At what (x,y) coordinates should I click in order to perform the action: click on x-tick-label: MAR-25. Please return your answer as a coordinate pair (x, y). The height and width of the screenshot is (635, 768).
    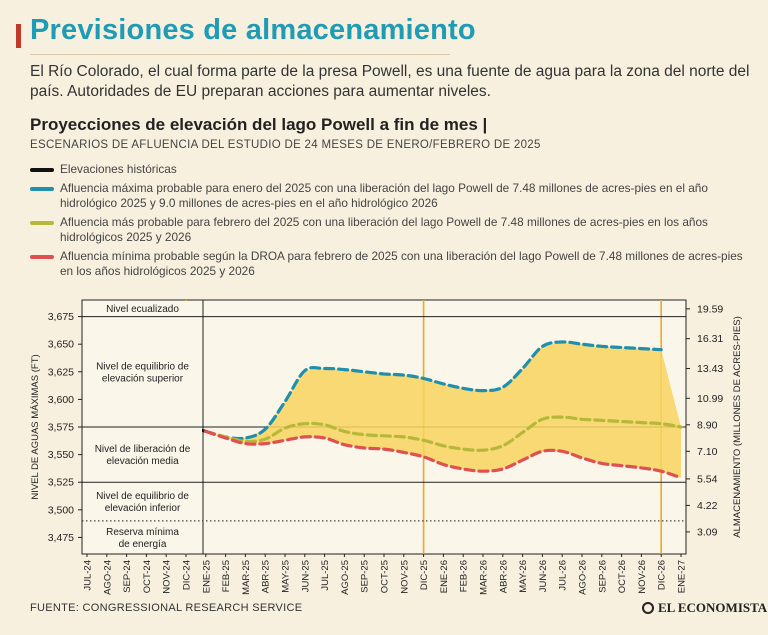
    Looking at the image, I should click on (246, 577).